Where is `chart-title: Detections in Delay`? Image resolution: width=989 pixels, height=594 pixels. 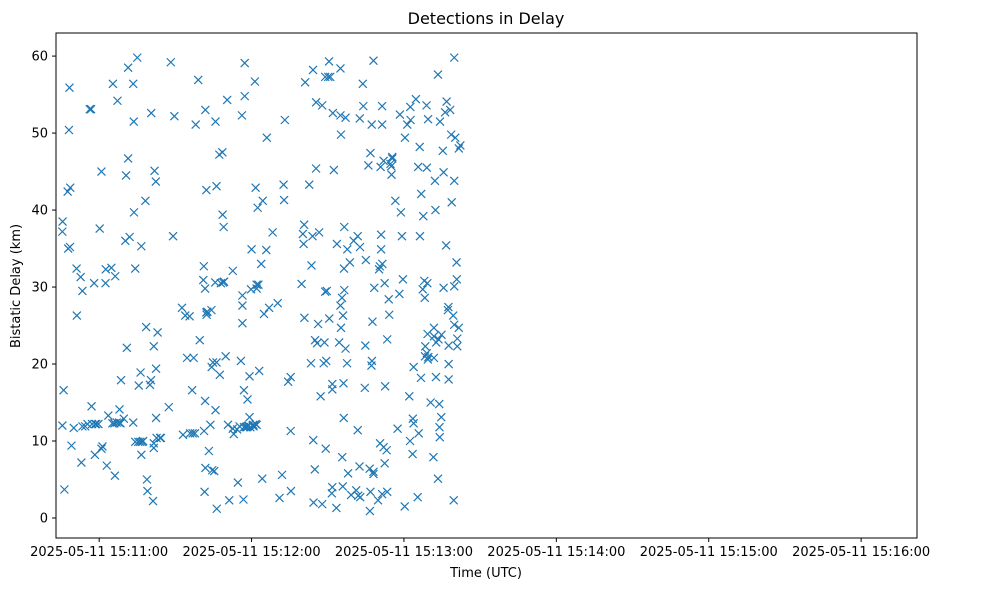
chart-title: Detections in Delay is located at coordinates (486, 18).